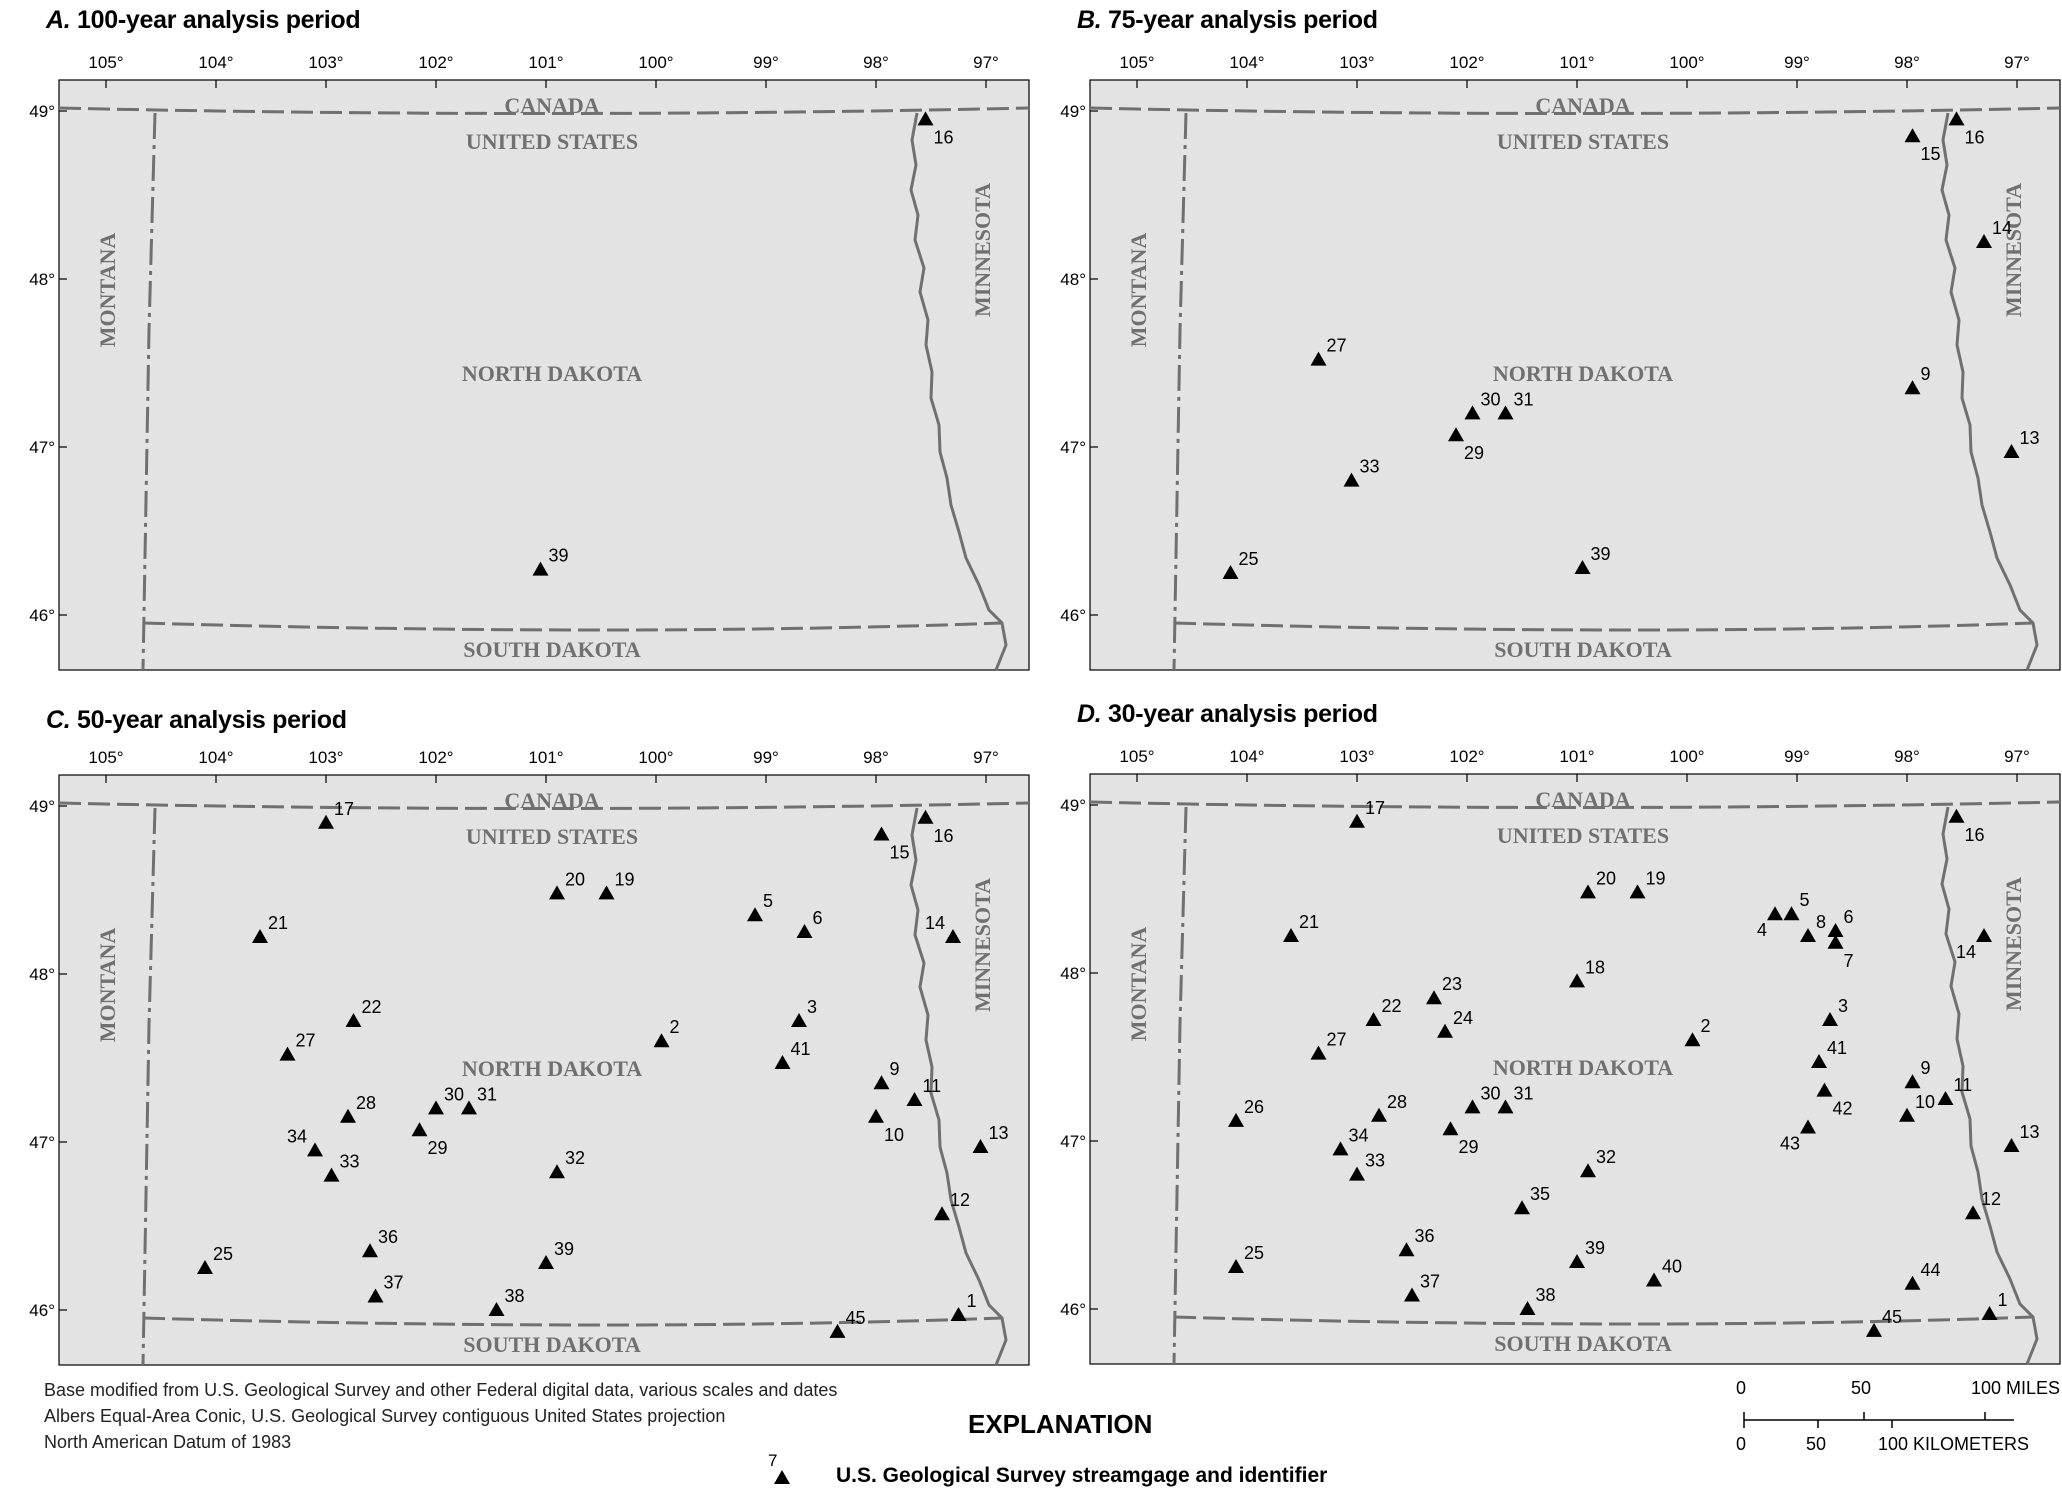 The height and width of the screenshot is (1492, 2062). Describe the element at coordinates (1466, 445) in the screenshot. I see `streamgage-29: 29` at that location.